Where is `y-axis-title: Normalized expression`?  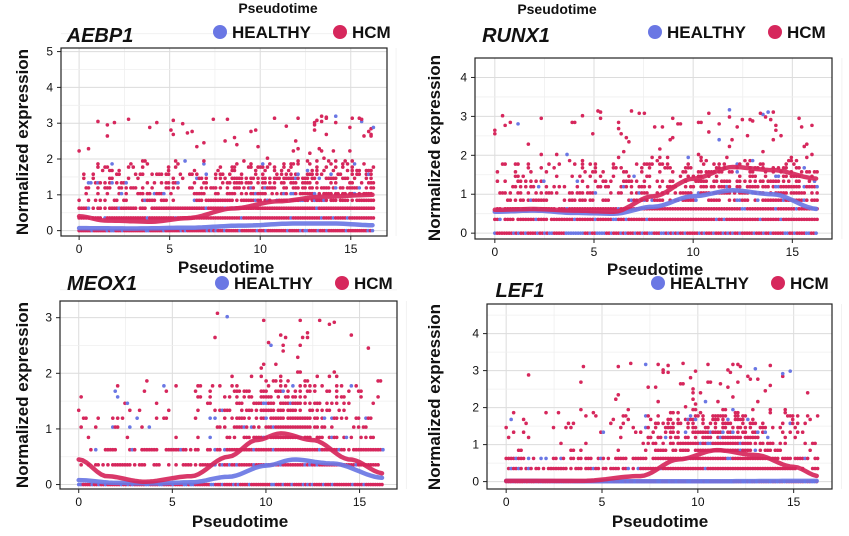 y-axis-title: Normalized expression is located at coordinates (22, 395).